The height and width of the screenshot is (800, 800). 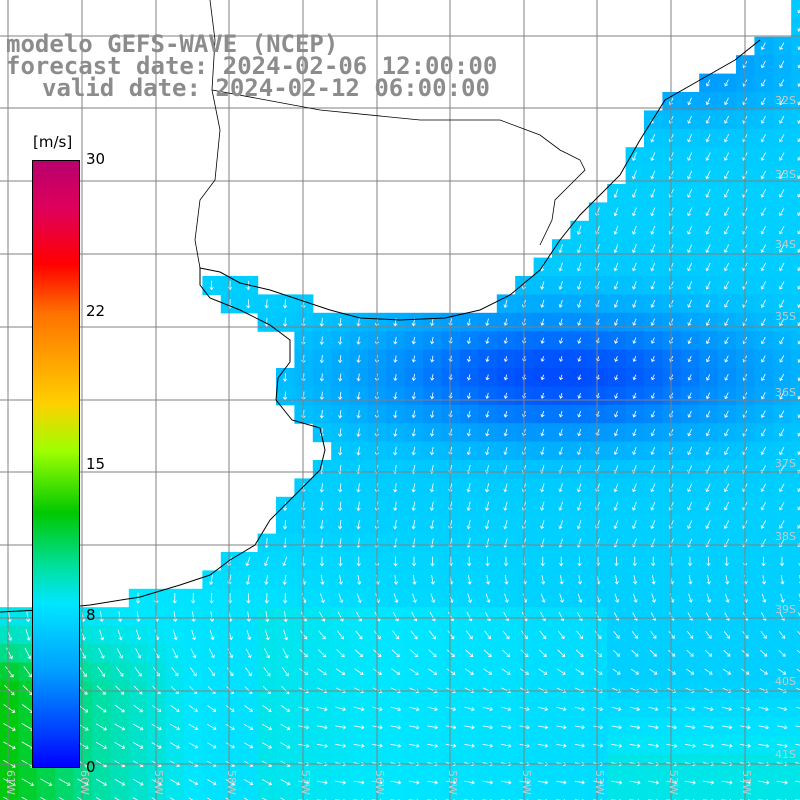 What do you see at coordinates (746, 782) in the screenshot?
I see `lon-label: 51W` at bounding box center [746, 782].